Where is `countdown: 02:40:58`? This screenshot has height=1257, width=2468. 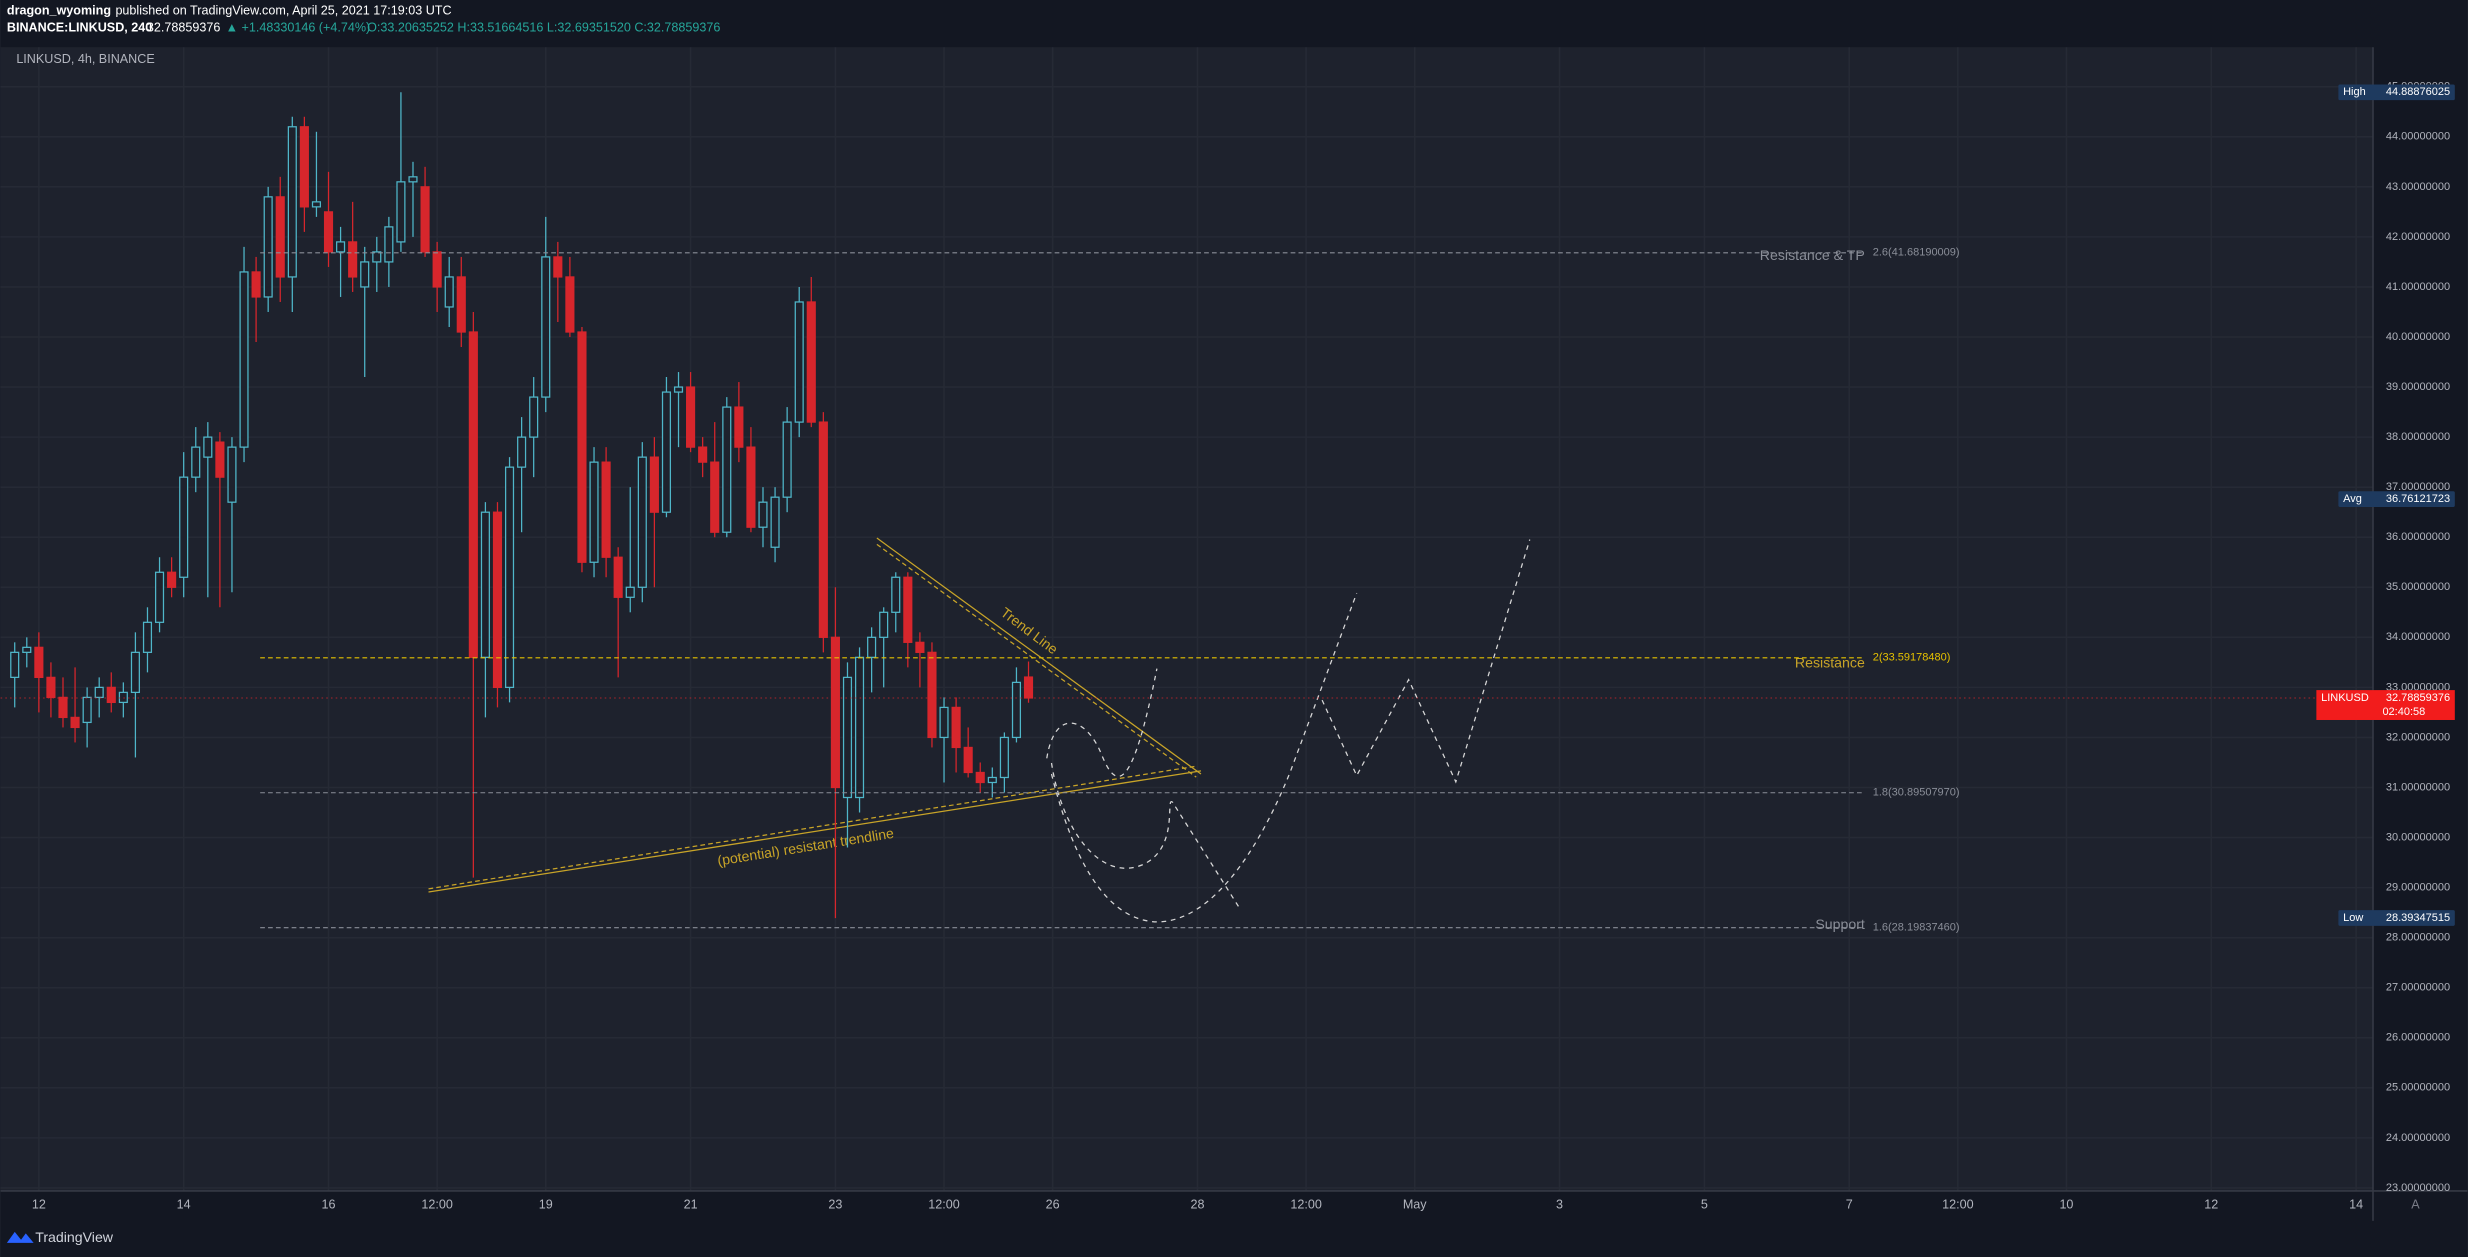
countdown: 02:40:58 is located at coordinates (2403, 712).